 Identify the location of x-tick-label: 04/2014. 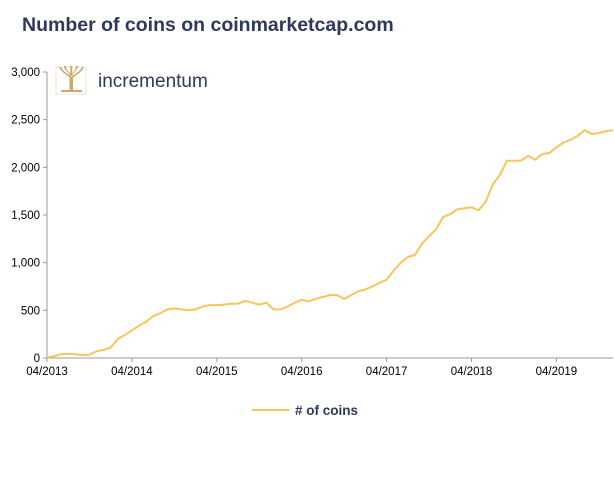
(132, 372).